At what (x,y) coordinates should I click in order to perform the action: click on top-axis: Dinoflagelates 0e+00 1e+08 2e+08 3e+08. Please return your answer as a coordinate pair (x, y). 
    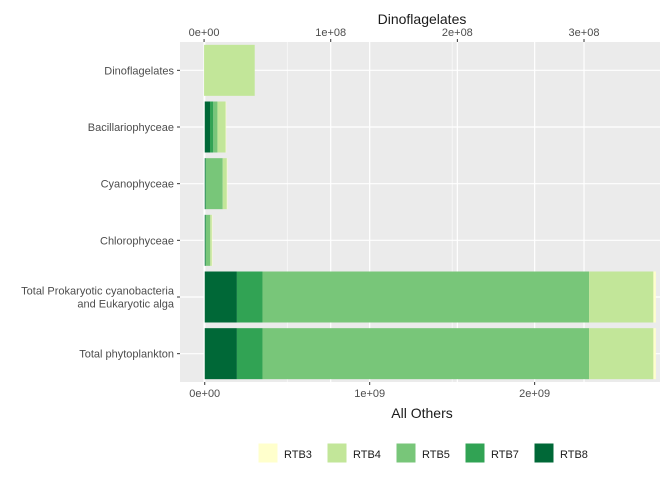
    Looking at the image, I should click on (394, 26).